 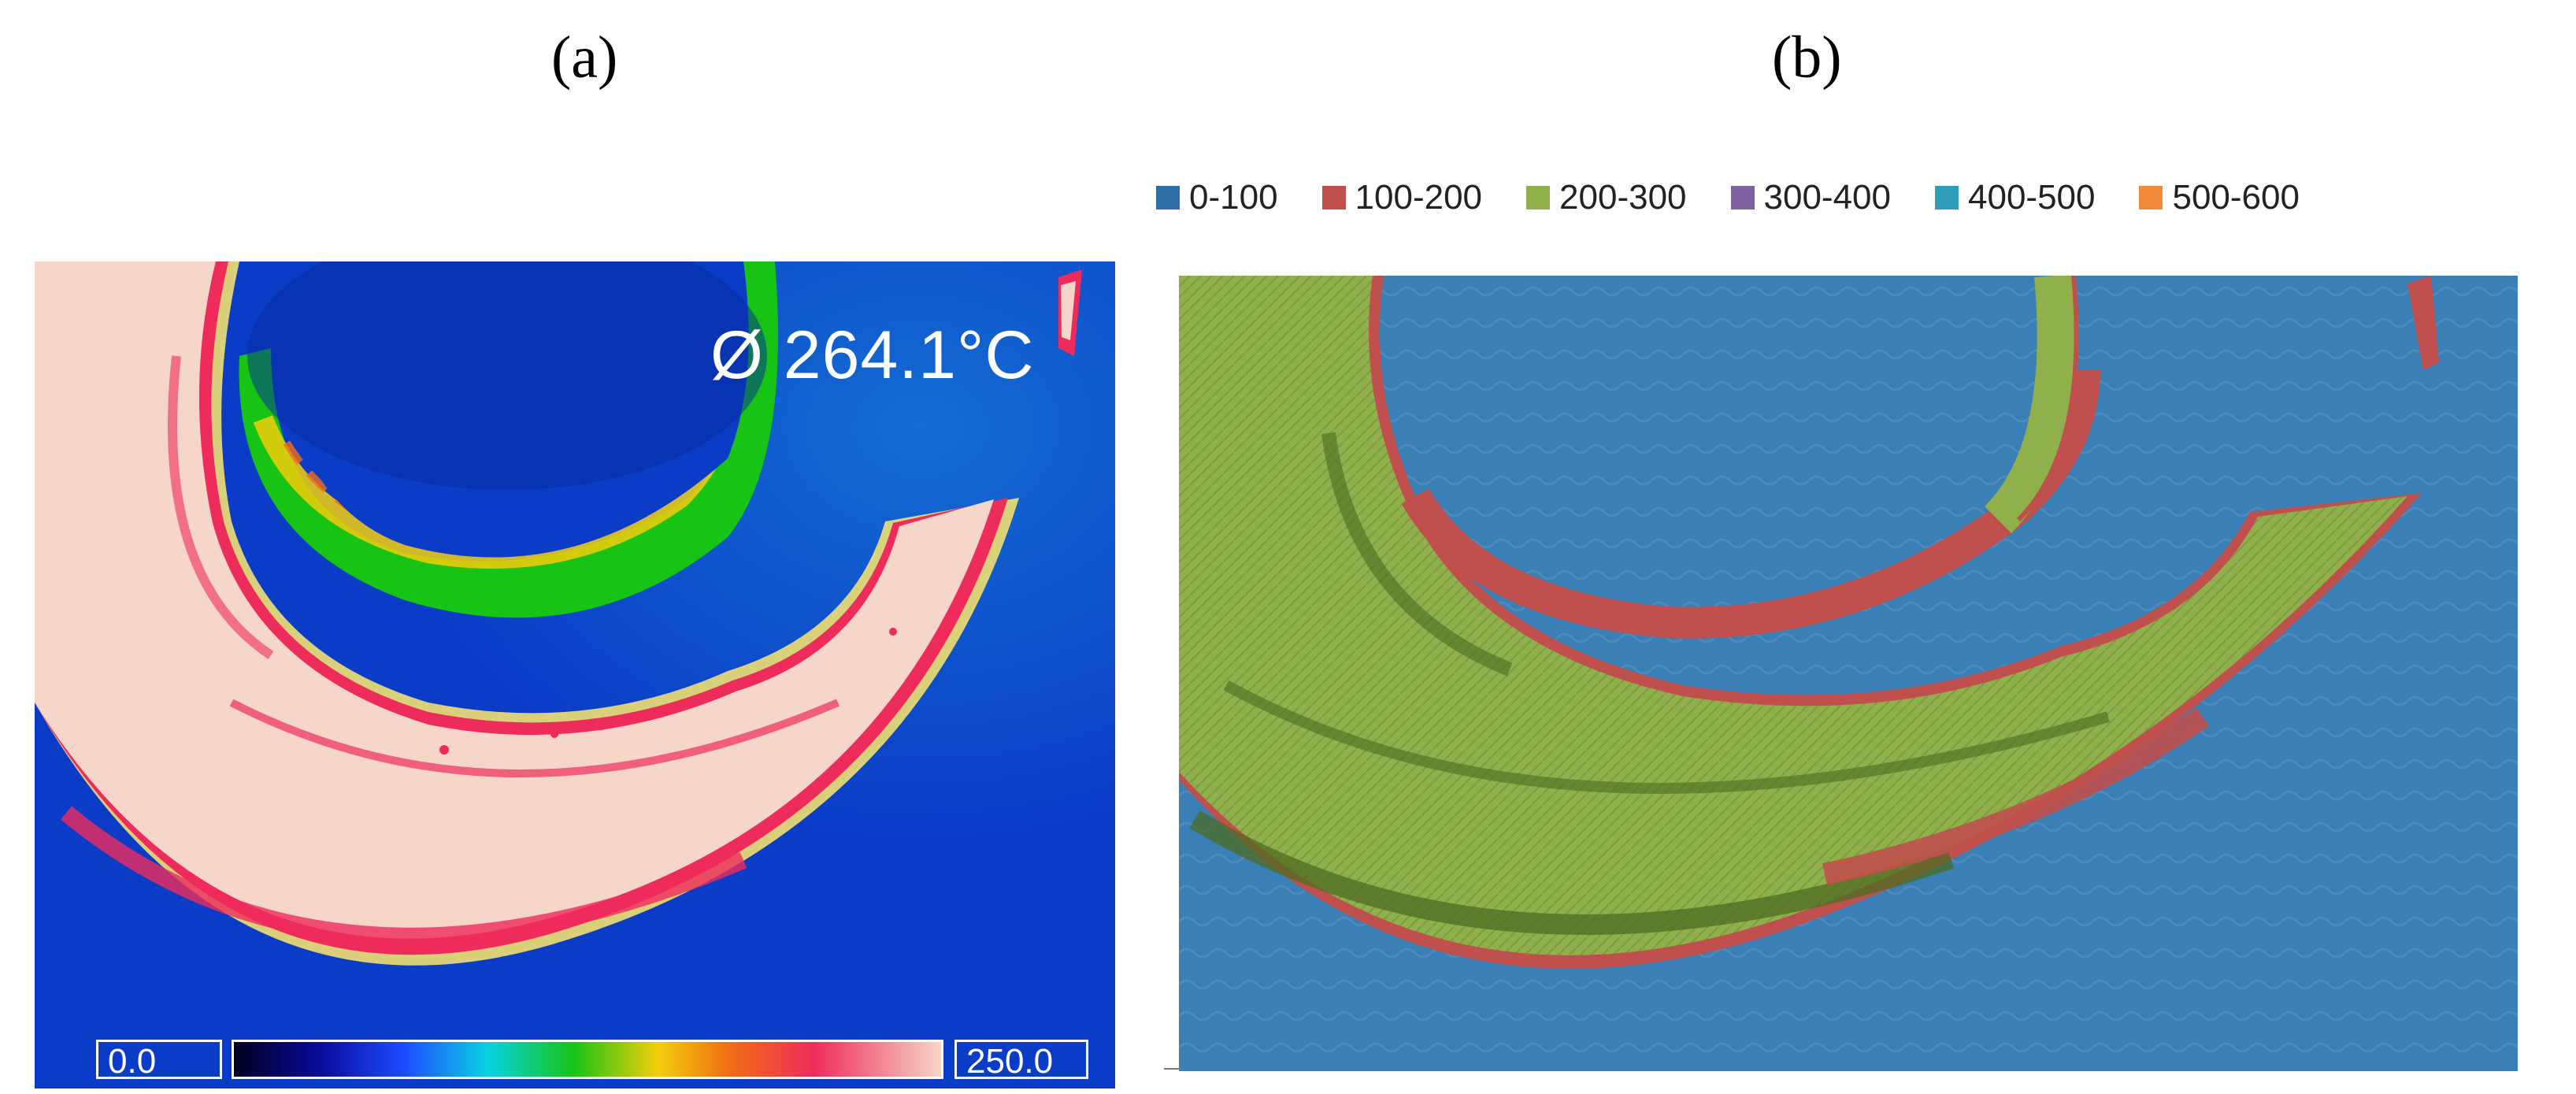 I want to click on legend-label: 0-100, so click(x=1233, y=197).